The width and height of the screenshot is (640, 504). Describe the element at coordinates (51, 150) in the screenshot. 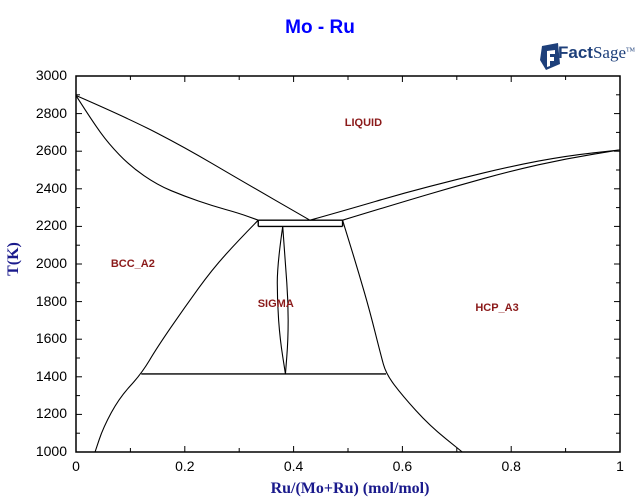

I see `y-tick-label: 2600` at that location.